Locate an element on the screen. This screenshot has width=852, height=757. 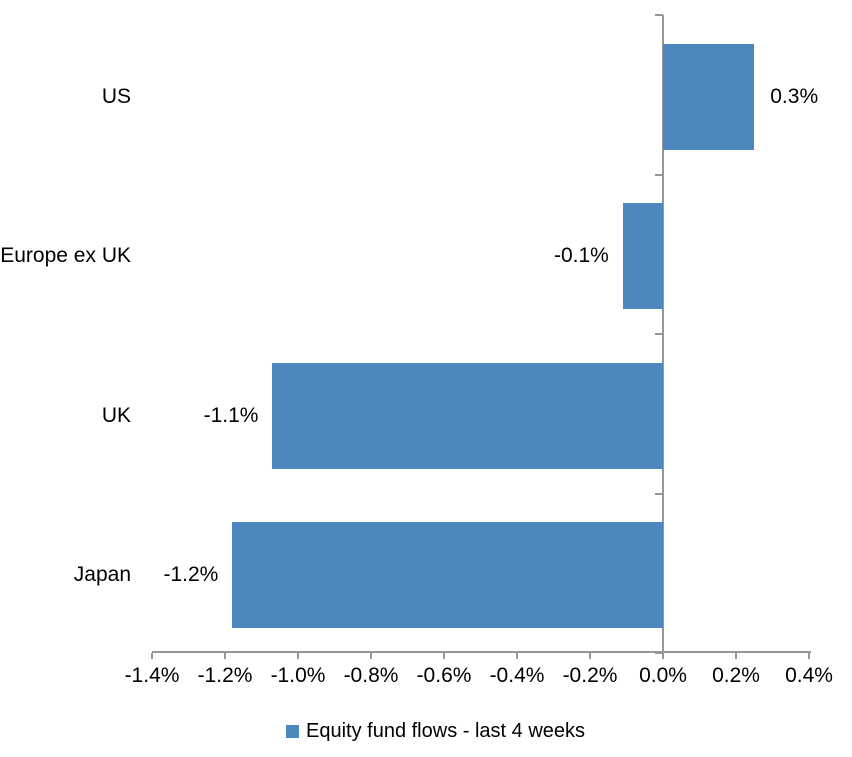
category-label-japan: Japan is located at coordinates (102, 575).